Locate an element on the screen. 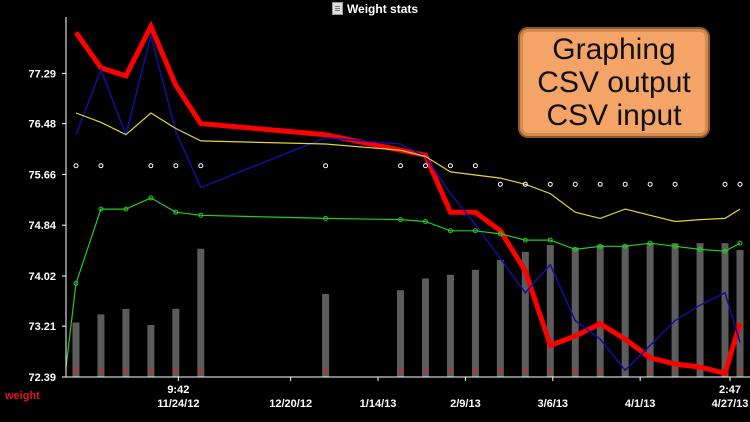 Image resolution: width=750 pixels, height=422 pixels. x-tick-date-4: 3/6/13 is located at coordinates (552, 404).